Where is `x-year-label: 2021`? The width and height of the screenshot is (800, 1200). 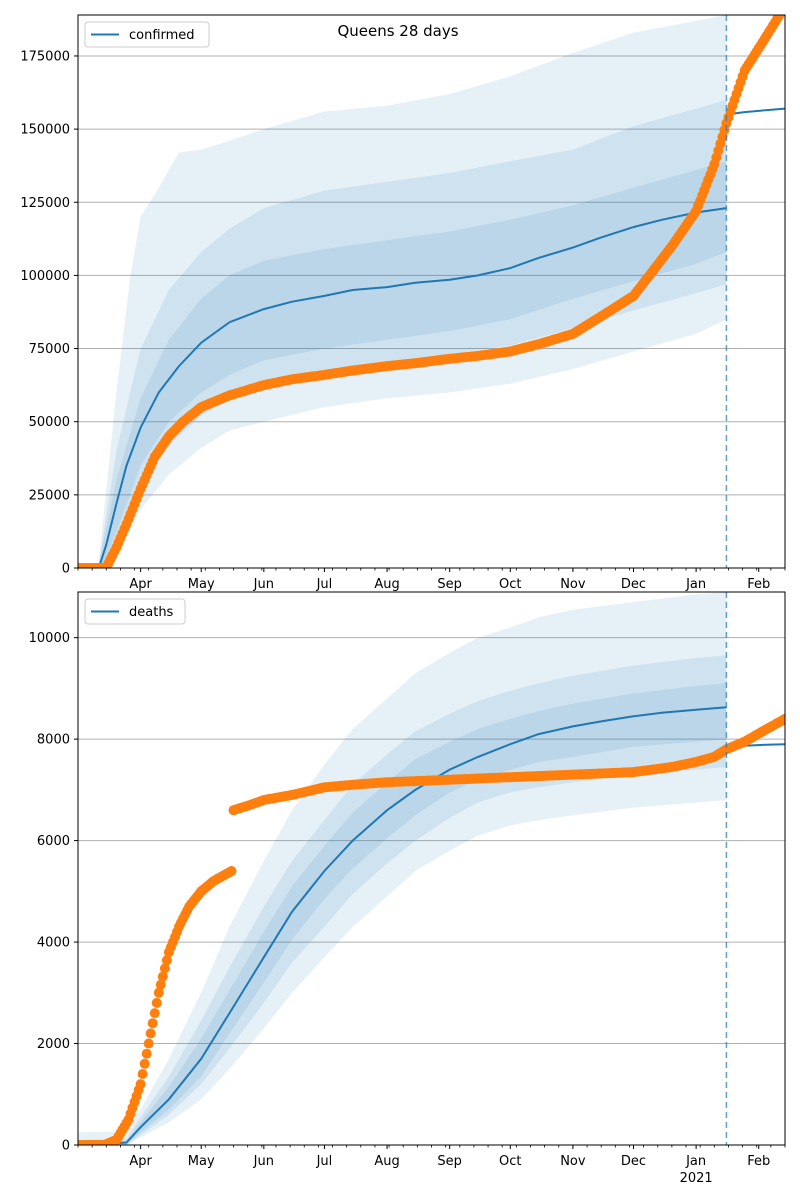 x-year-label: 2021 is located at coordinates (696, 1178).